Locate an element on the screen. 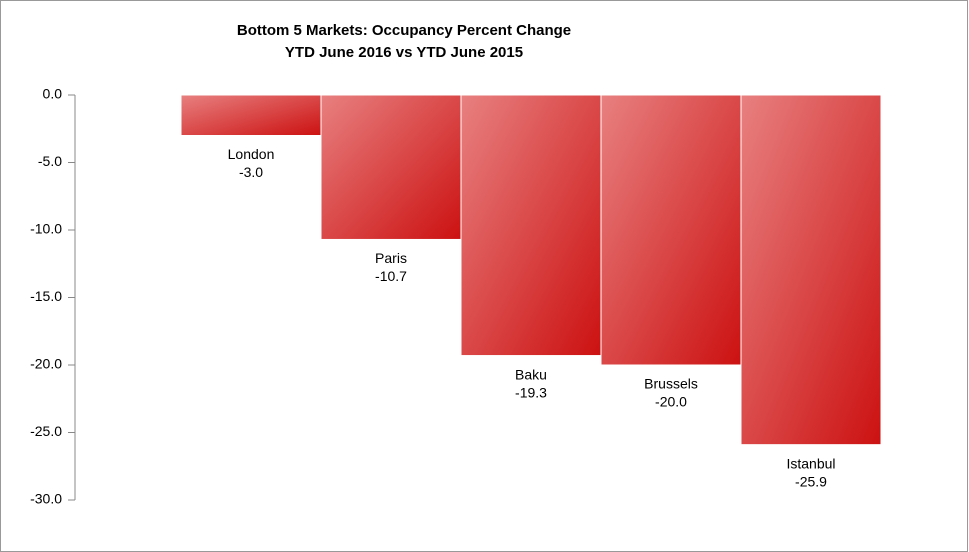  value-label: -10.7 is located at coordinates (391, 276).